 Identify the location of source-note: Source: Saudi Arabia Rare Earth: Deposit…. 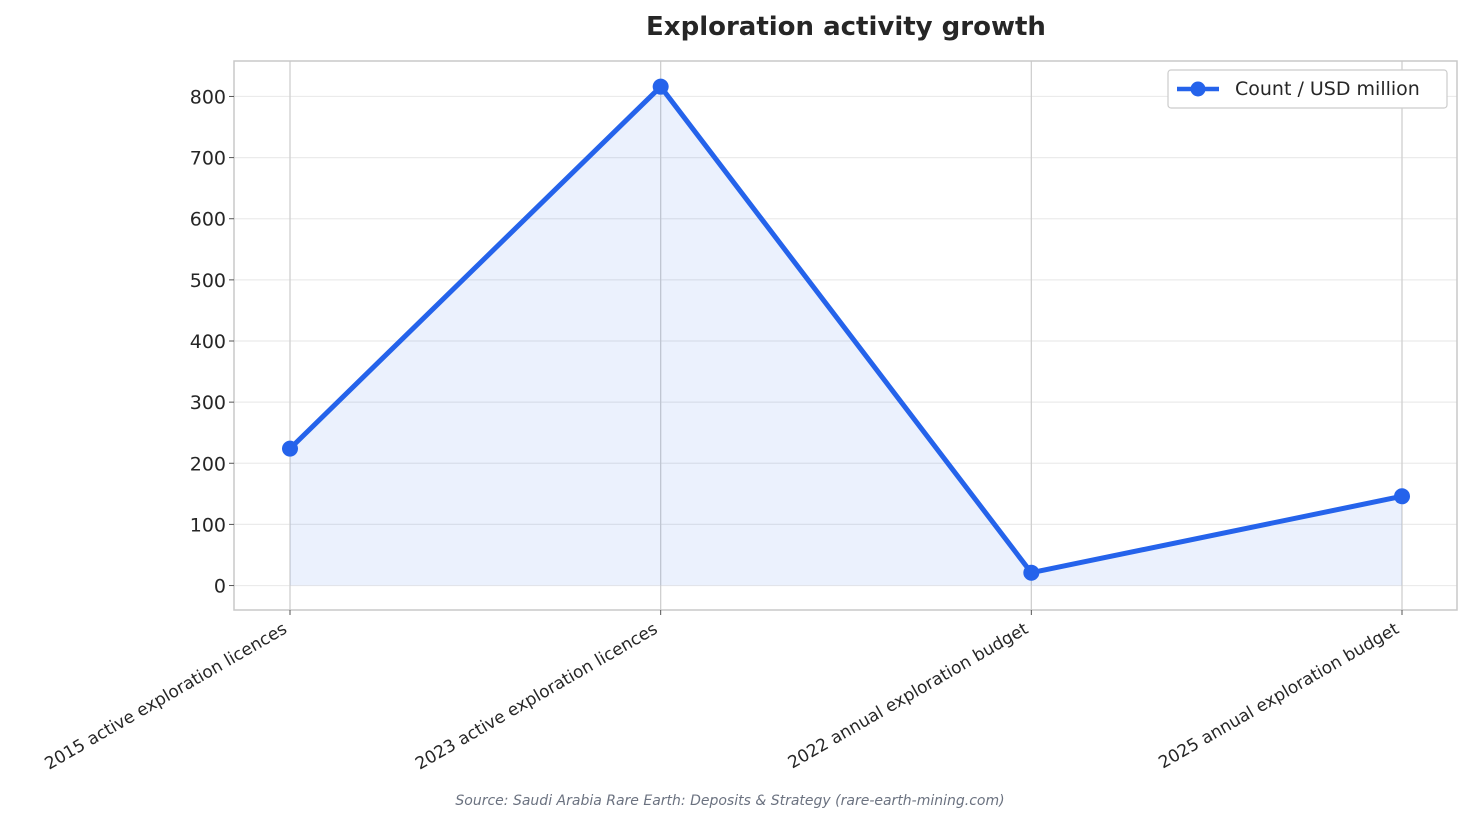
(729, 801).